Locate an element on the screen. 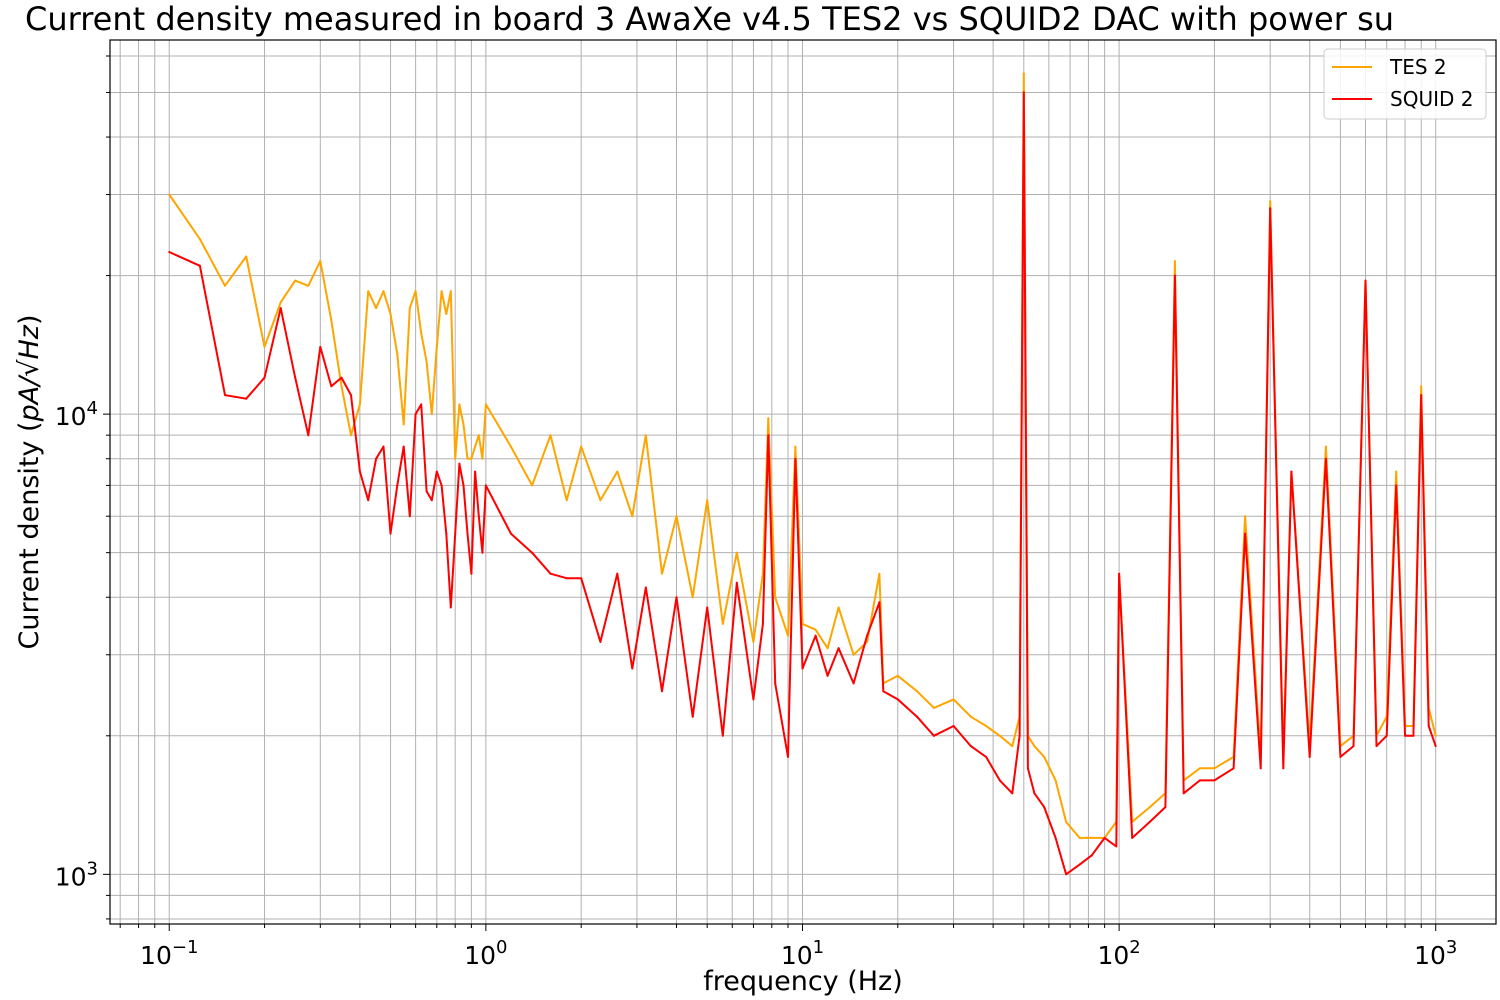 The width and height of the screenshot is (1500, 1000). x-axis-label: frequency (Hz) is located at coordinates (803, 981).